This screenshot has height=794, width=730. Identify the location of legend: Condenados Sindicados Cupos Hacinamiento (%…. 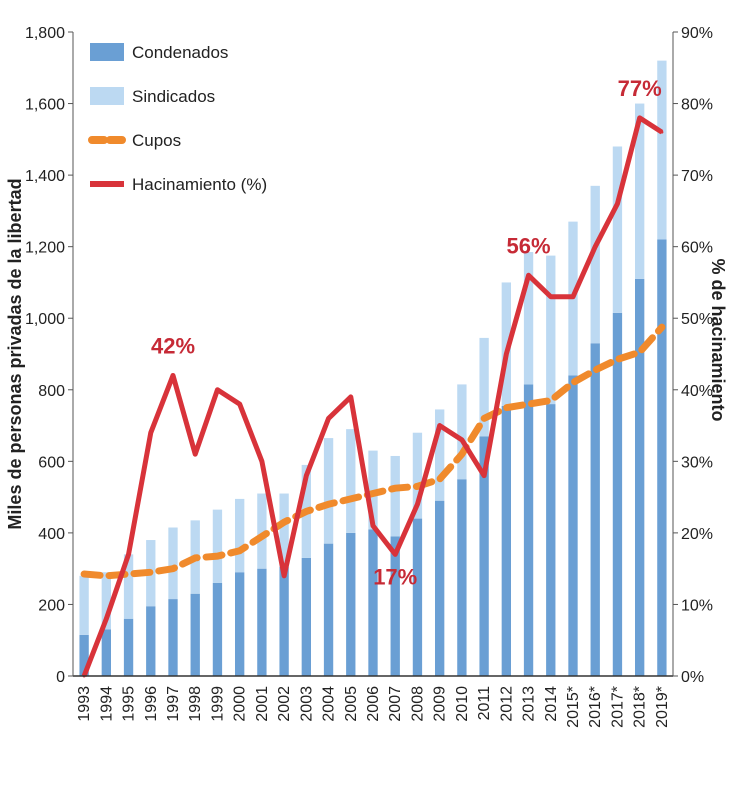
(177, 118).